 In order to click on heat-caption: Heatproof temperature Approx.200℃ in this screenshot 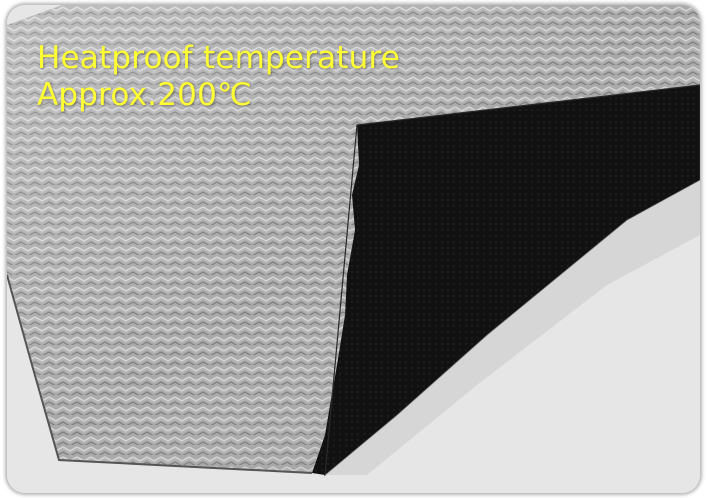, I will do `click(218, 77)`.